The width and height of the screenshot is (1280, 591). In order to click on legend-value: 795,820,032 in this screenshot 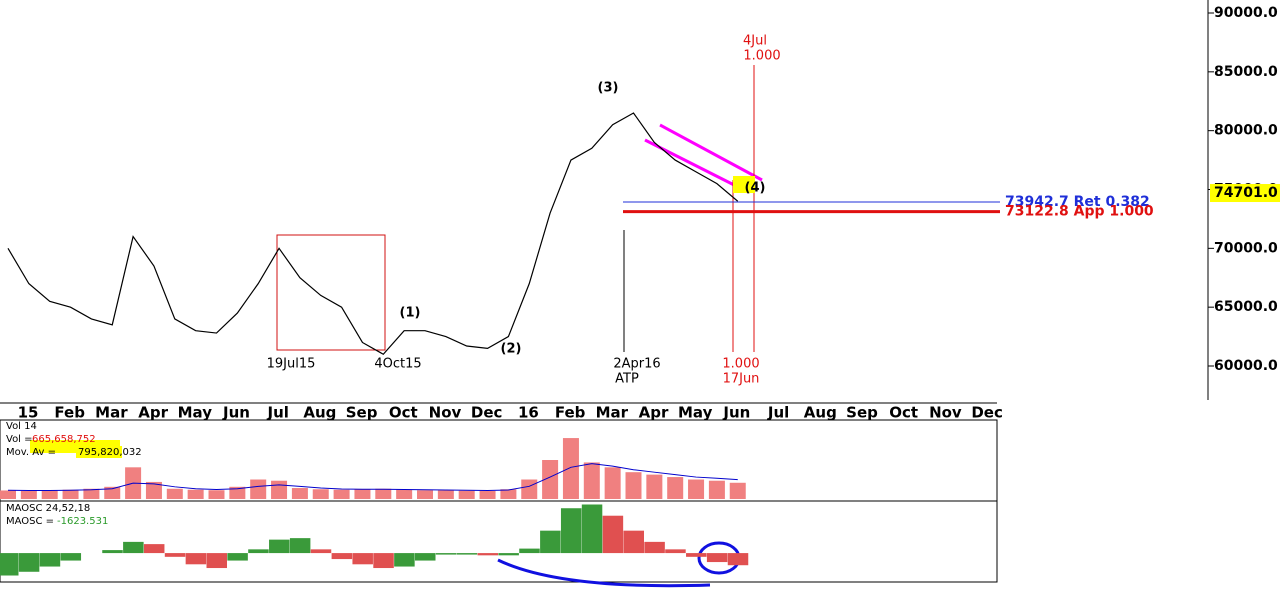, I will do `click(110, 452)`.